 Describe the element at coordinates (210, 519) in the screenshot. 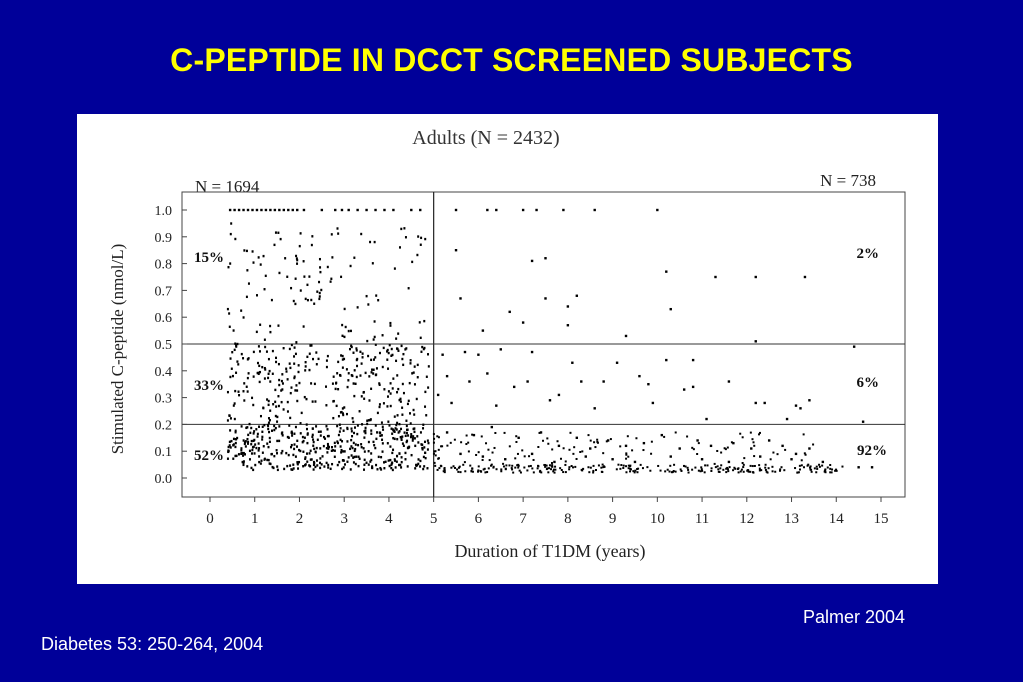

I see `x-tick-label: 0` at that location.